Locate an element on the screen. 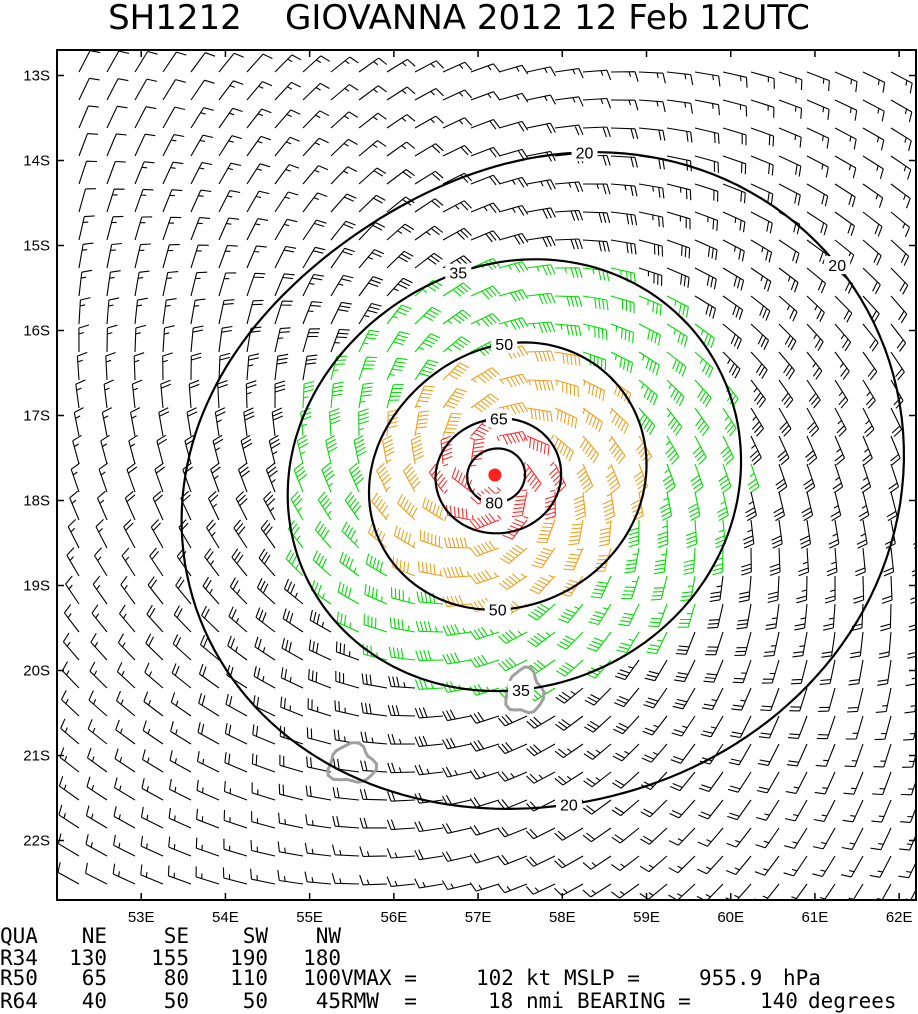  contour-label-bg is located at coordinates (498, 418).